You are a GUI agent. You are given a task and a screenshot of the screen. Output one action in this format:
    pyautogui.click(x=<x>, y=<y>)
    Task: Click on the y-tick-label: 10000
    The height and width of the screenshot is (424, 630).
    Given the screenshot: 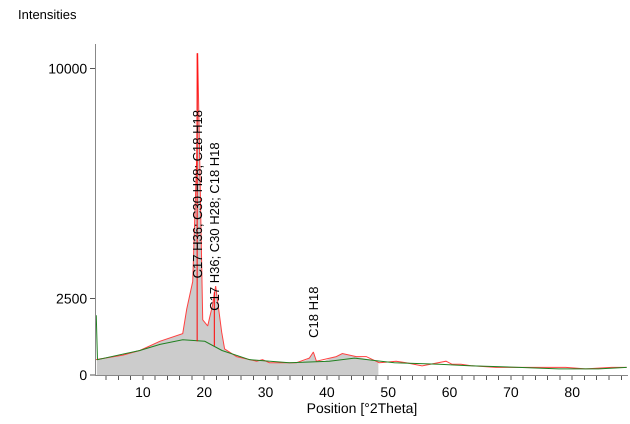 What is the action you would take?
    pyautogui.click(x=68, y=68)
    